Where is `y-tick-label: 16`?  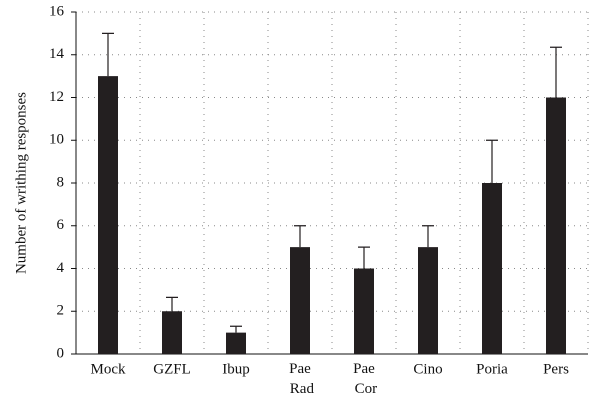 y-tick-label: 16 is located at coordinates (57, 11).